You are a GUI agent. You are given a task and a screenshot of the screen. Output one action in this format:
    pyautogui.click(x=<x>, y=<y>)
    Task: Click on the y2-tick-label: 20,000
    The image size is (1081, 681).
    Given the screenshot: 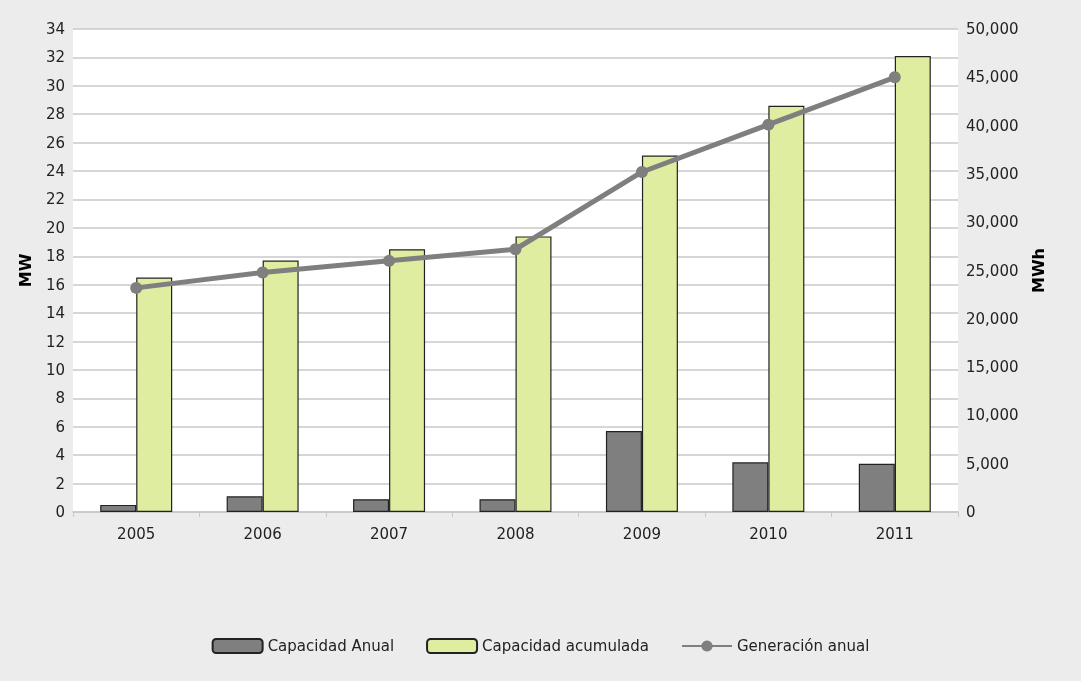 What is the action you would take?
    pyautogui.click(x=992, y=318)
    